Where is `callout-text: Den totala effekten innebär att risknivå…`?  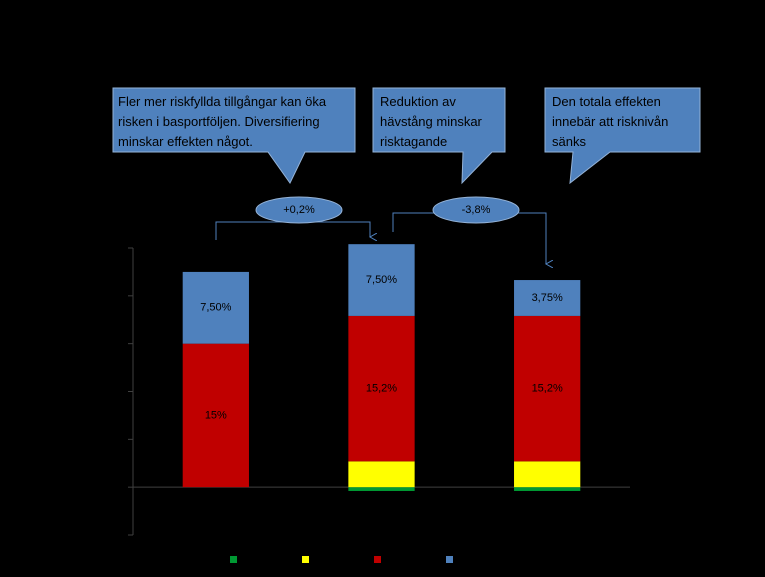 callout-text: Den totala effekten innebär att risknivå… is located at coordinates (610, 121).